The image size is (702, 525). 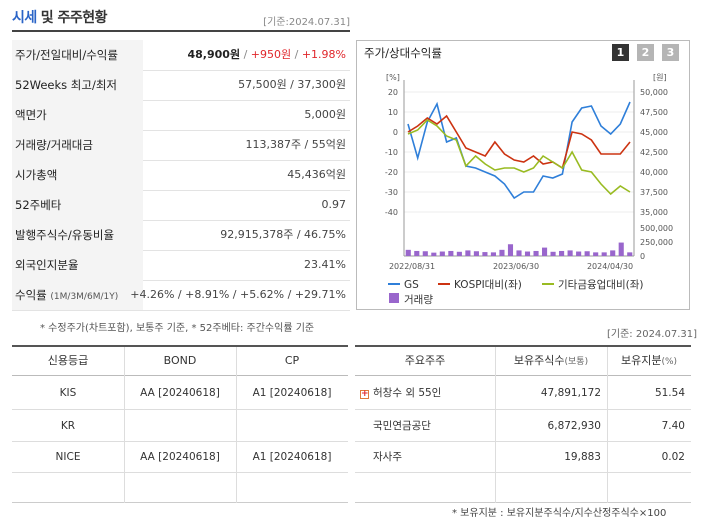 What do you see at coordinates (181, 265) in the screenshot?
I see `summary-row: 외국인지분율 23.41%` at bounding box center [181, 265].